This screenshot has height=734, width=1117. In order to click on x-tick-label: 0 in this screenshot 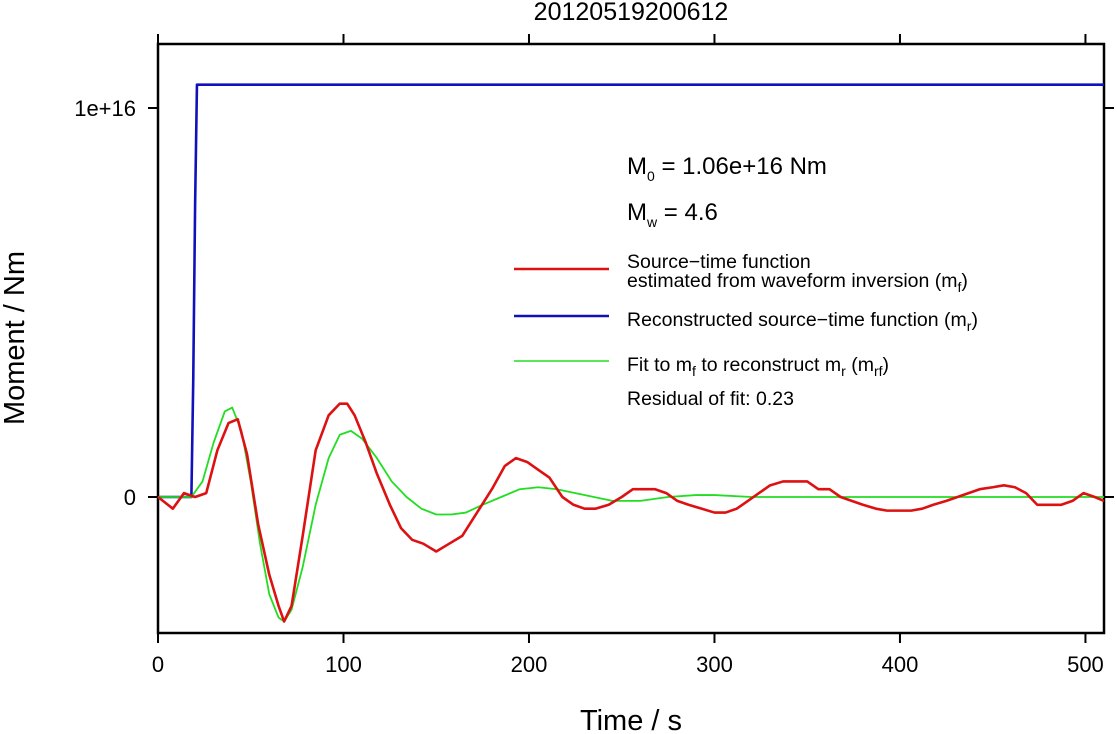, I will do `click(158, 664)`.